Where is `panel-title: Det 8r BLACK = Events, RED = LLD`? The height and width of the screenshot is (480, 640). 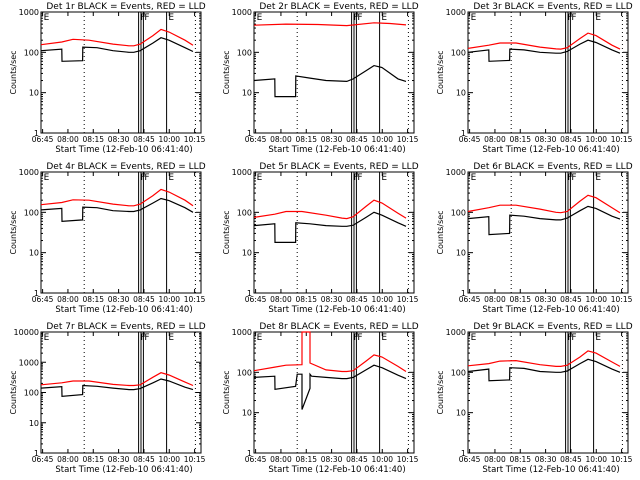
panel-title: Det 8r BLACK = Events, RED = LLD is located at coordinates (338, 327).